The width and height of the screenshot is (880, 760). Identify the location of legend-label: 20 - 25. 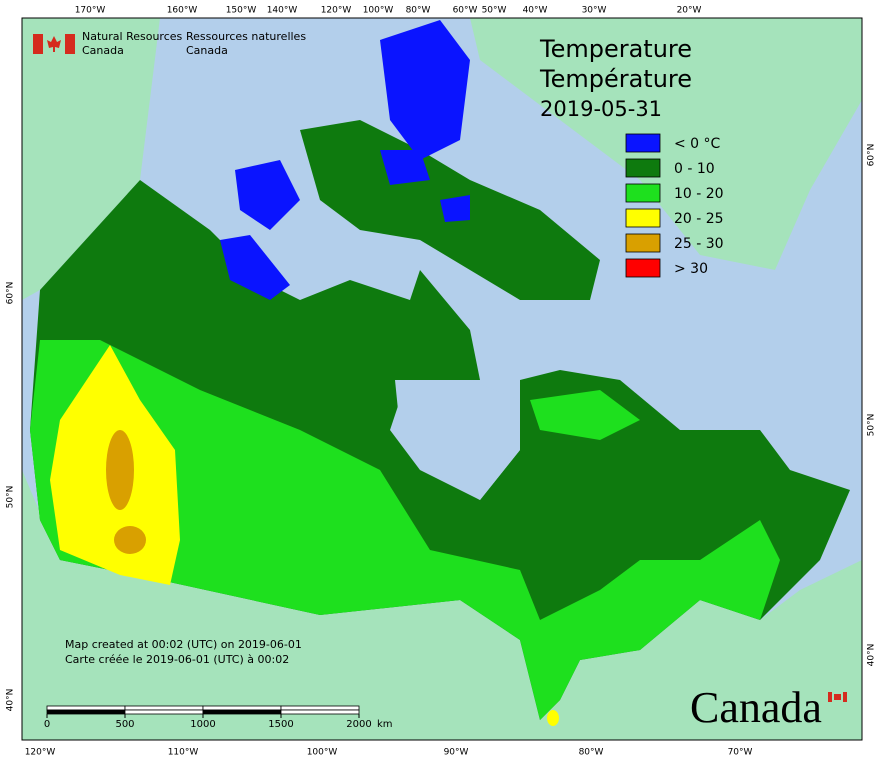
(699, 219).